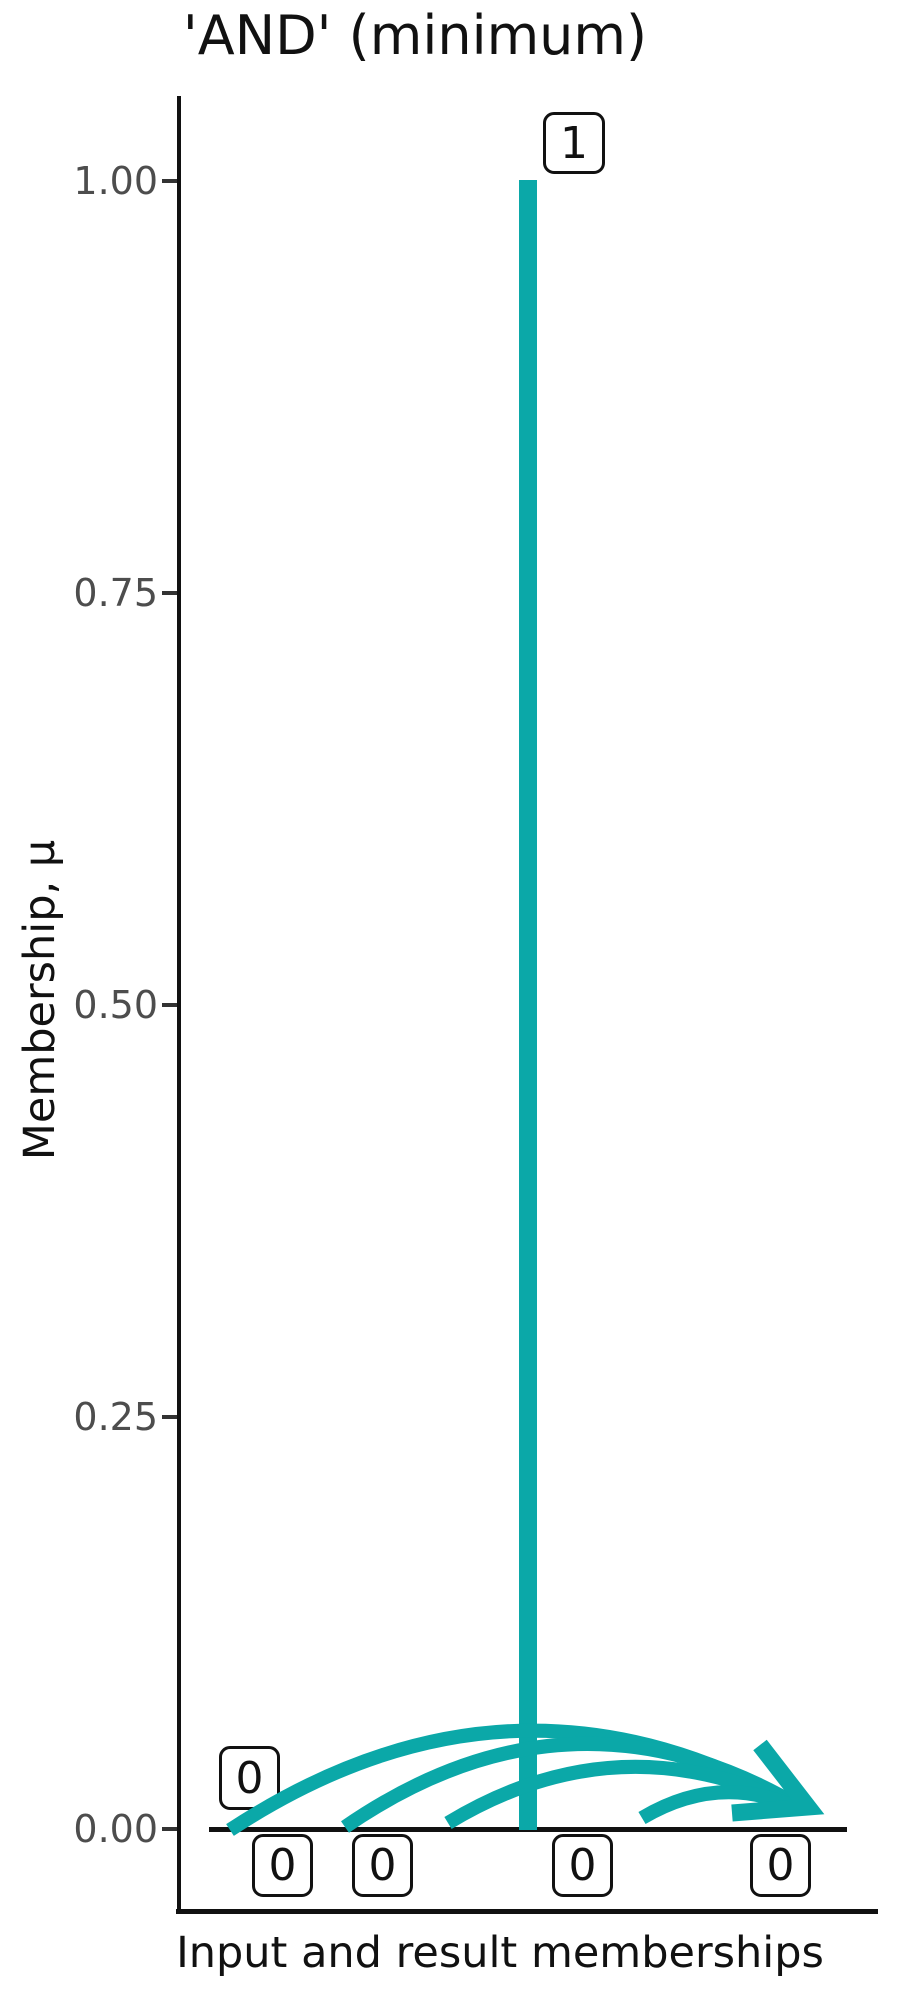 The width and height of the screenshot is (900, 2000). I want to click on below-axis-value-label-1: 0, so click(282, 1865).